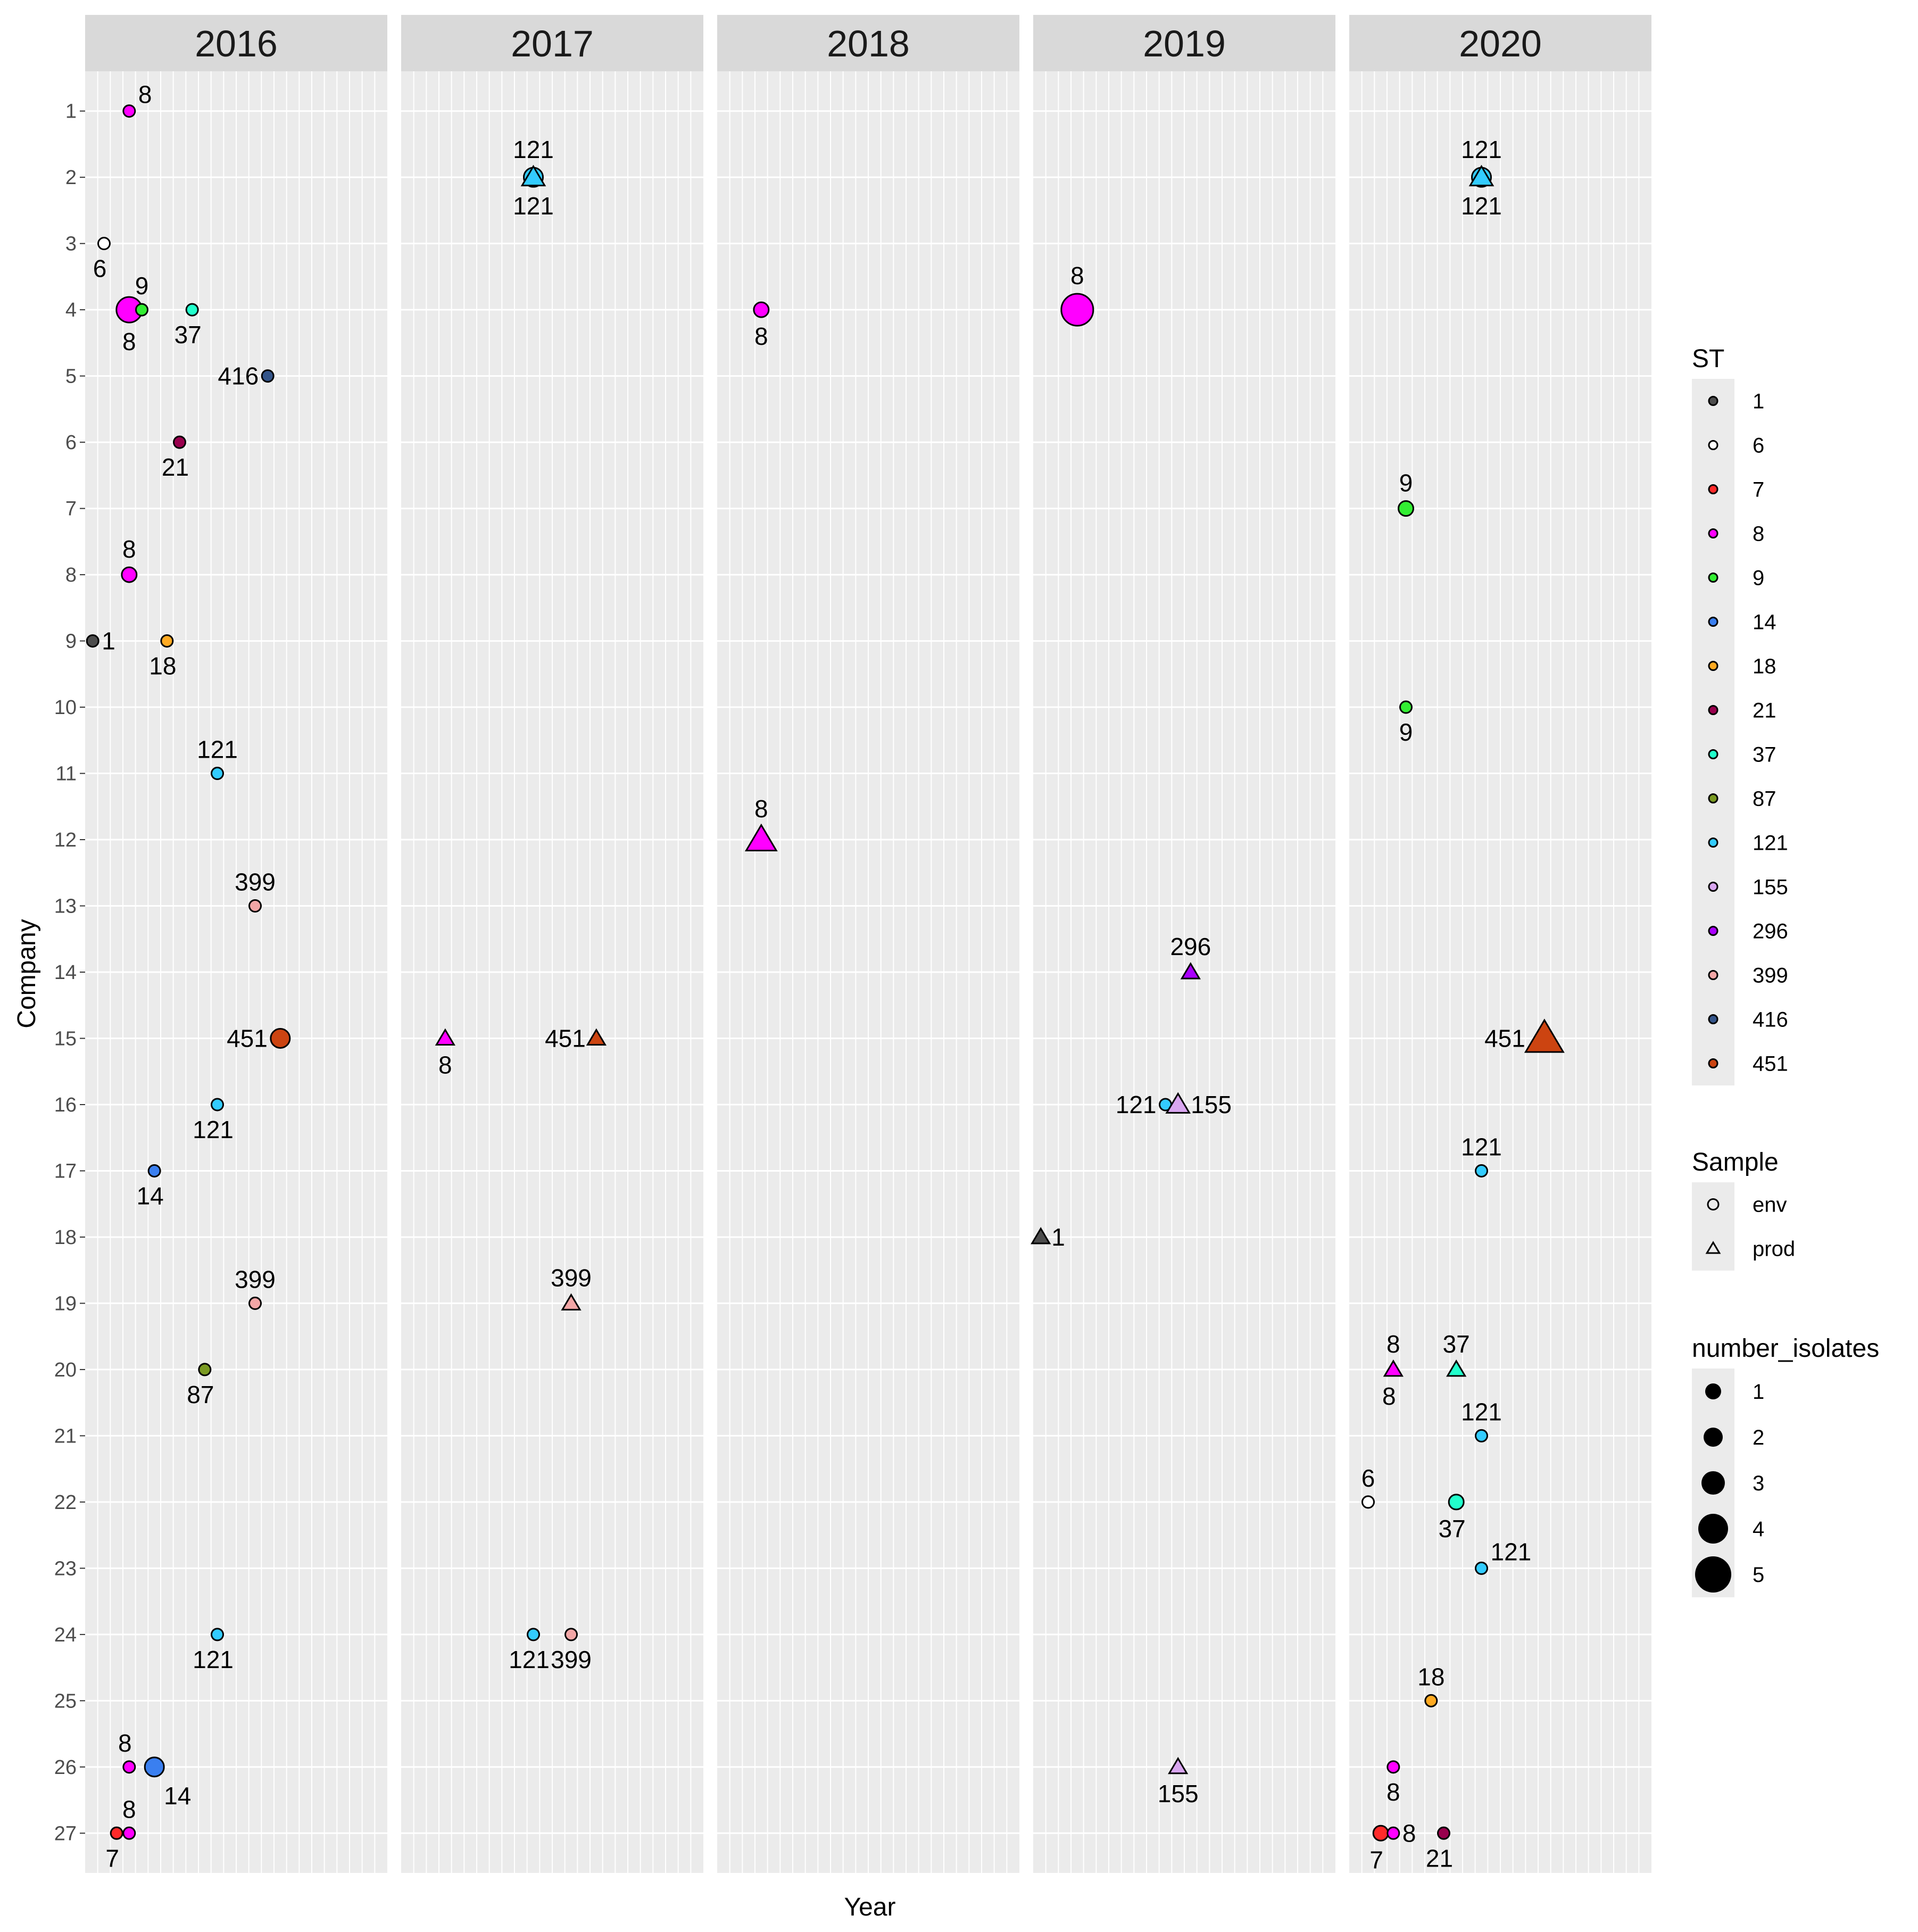 The width and height of the screenshot is (1918, 1932). What do you see at coordinates (1735, 1162) in the screenshot?
I see `legend-title-sample: Sample` at bounding box center [1735, 1162].